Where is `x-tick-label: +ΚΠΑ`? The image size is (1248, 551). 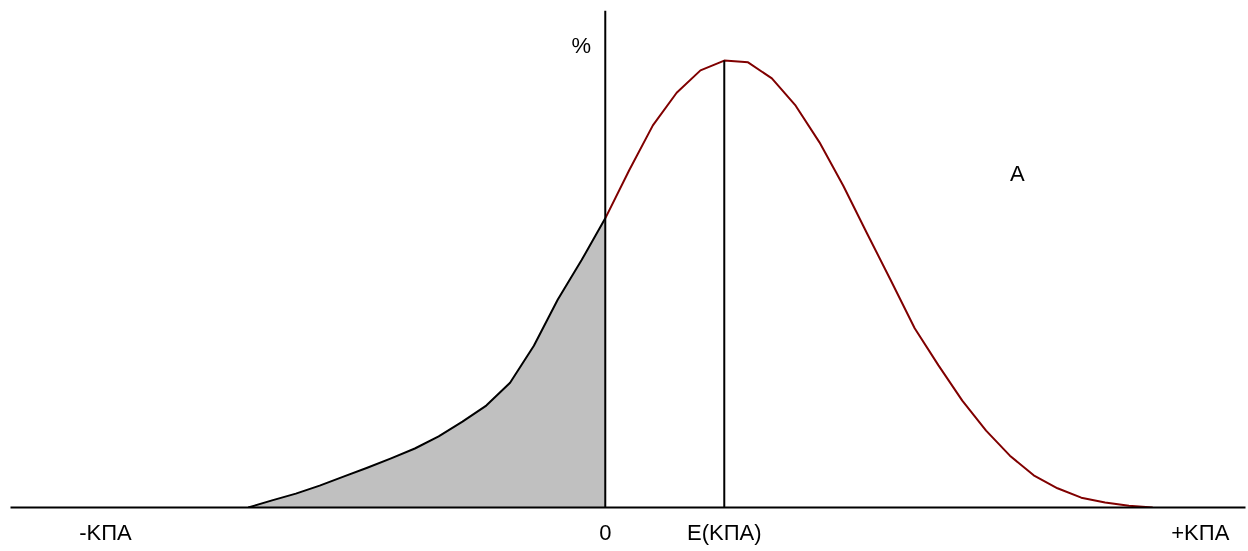
x-tick-label: +ΚΠΑ is located at coordinates (1200, 532).